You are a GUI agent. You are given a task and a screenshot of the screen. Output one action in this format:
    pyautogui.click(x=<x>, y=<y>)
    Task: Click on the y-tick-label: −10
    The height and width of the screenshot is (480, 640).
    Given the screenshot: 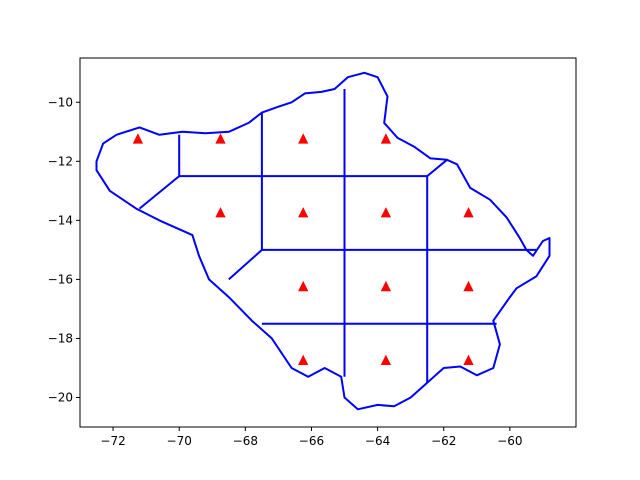 What is the action you would take?
    pyautogui.click(x=60, y=102)
    